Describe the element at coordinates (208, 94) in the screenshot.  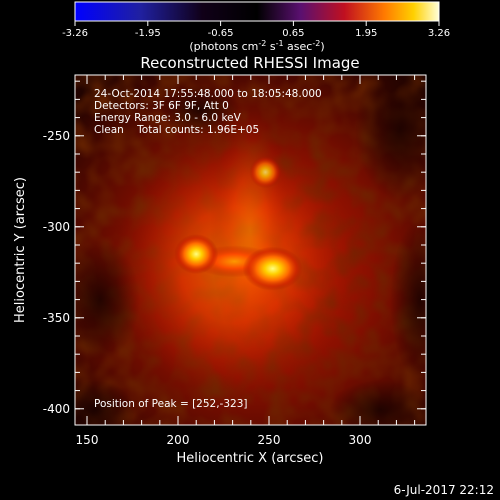
I see `info-time-range: 24-Oct-2014 17:55:48.000 to 18:05:48.000` at that location.